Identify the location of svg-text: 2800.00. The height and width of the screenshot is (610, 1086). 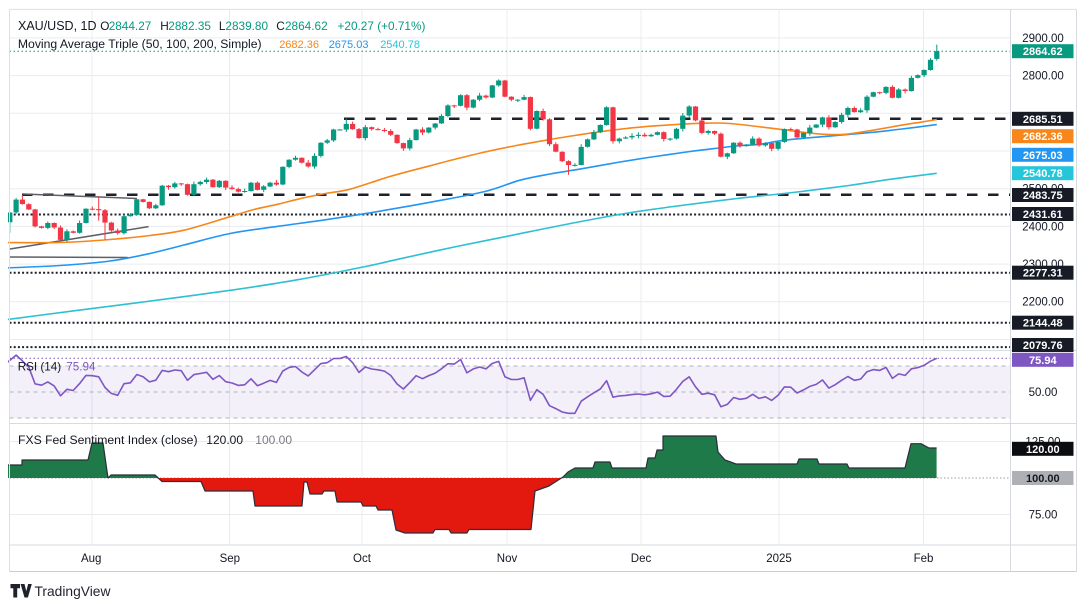
(1043, 77).